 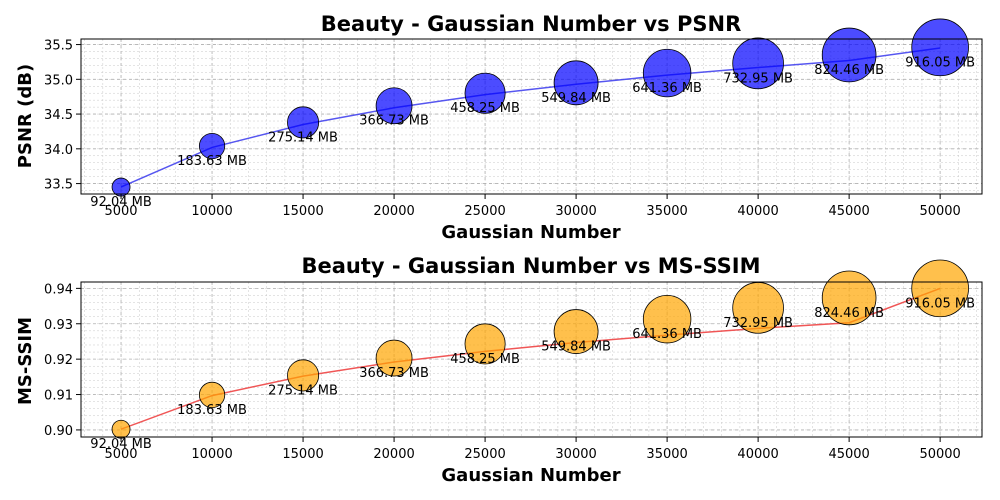 I want to click on y-tick-label: 0.92, so click(x=58, y=360).